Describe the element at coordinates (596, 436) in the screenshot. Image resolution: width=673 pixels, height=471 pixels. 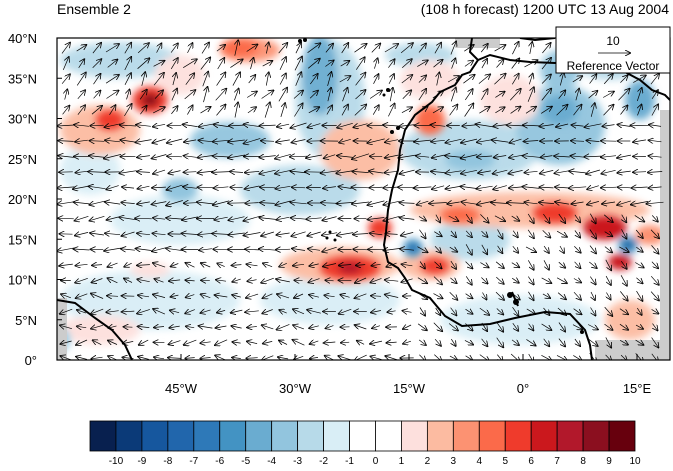
I see `colorbar-swatch` at that location.